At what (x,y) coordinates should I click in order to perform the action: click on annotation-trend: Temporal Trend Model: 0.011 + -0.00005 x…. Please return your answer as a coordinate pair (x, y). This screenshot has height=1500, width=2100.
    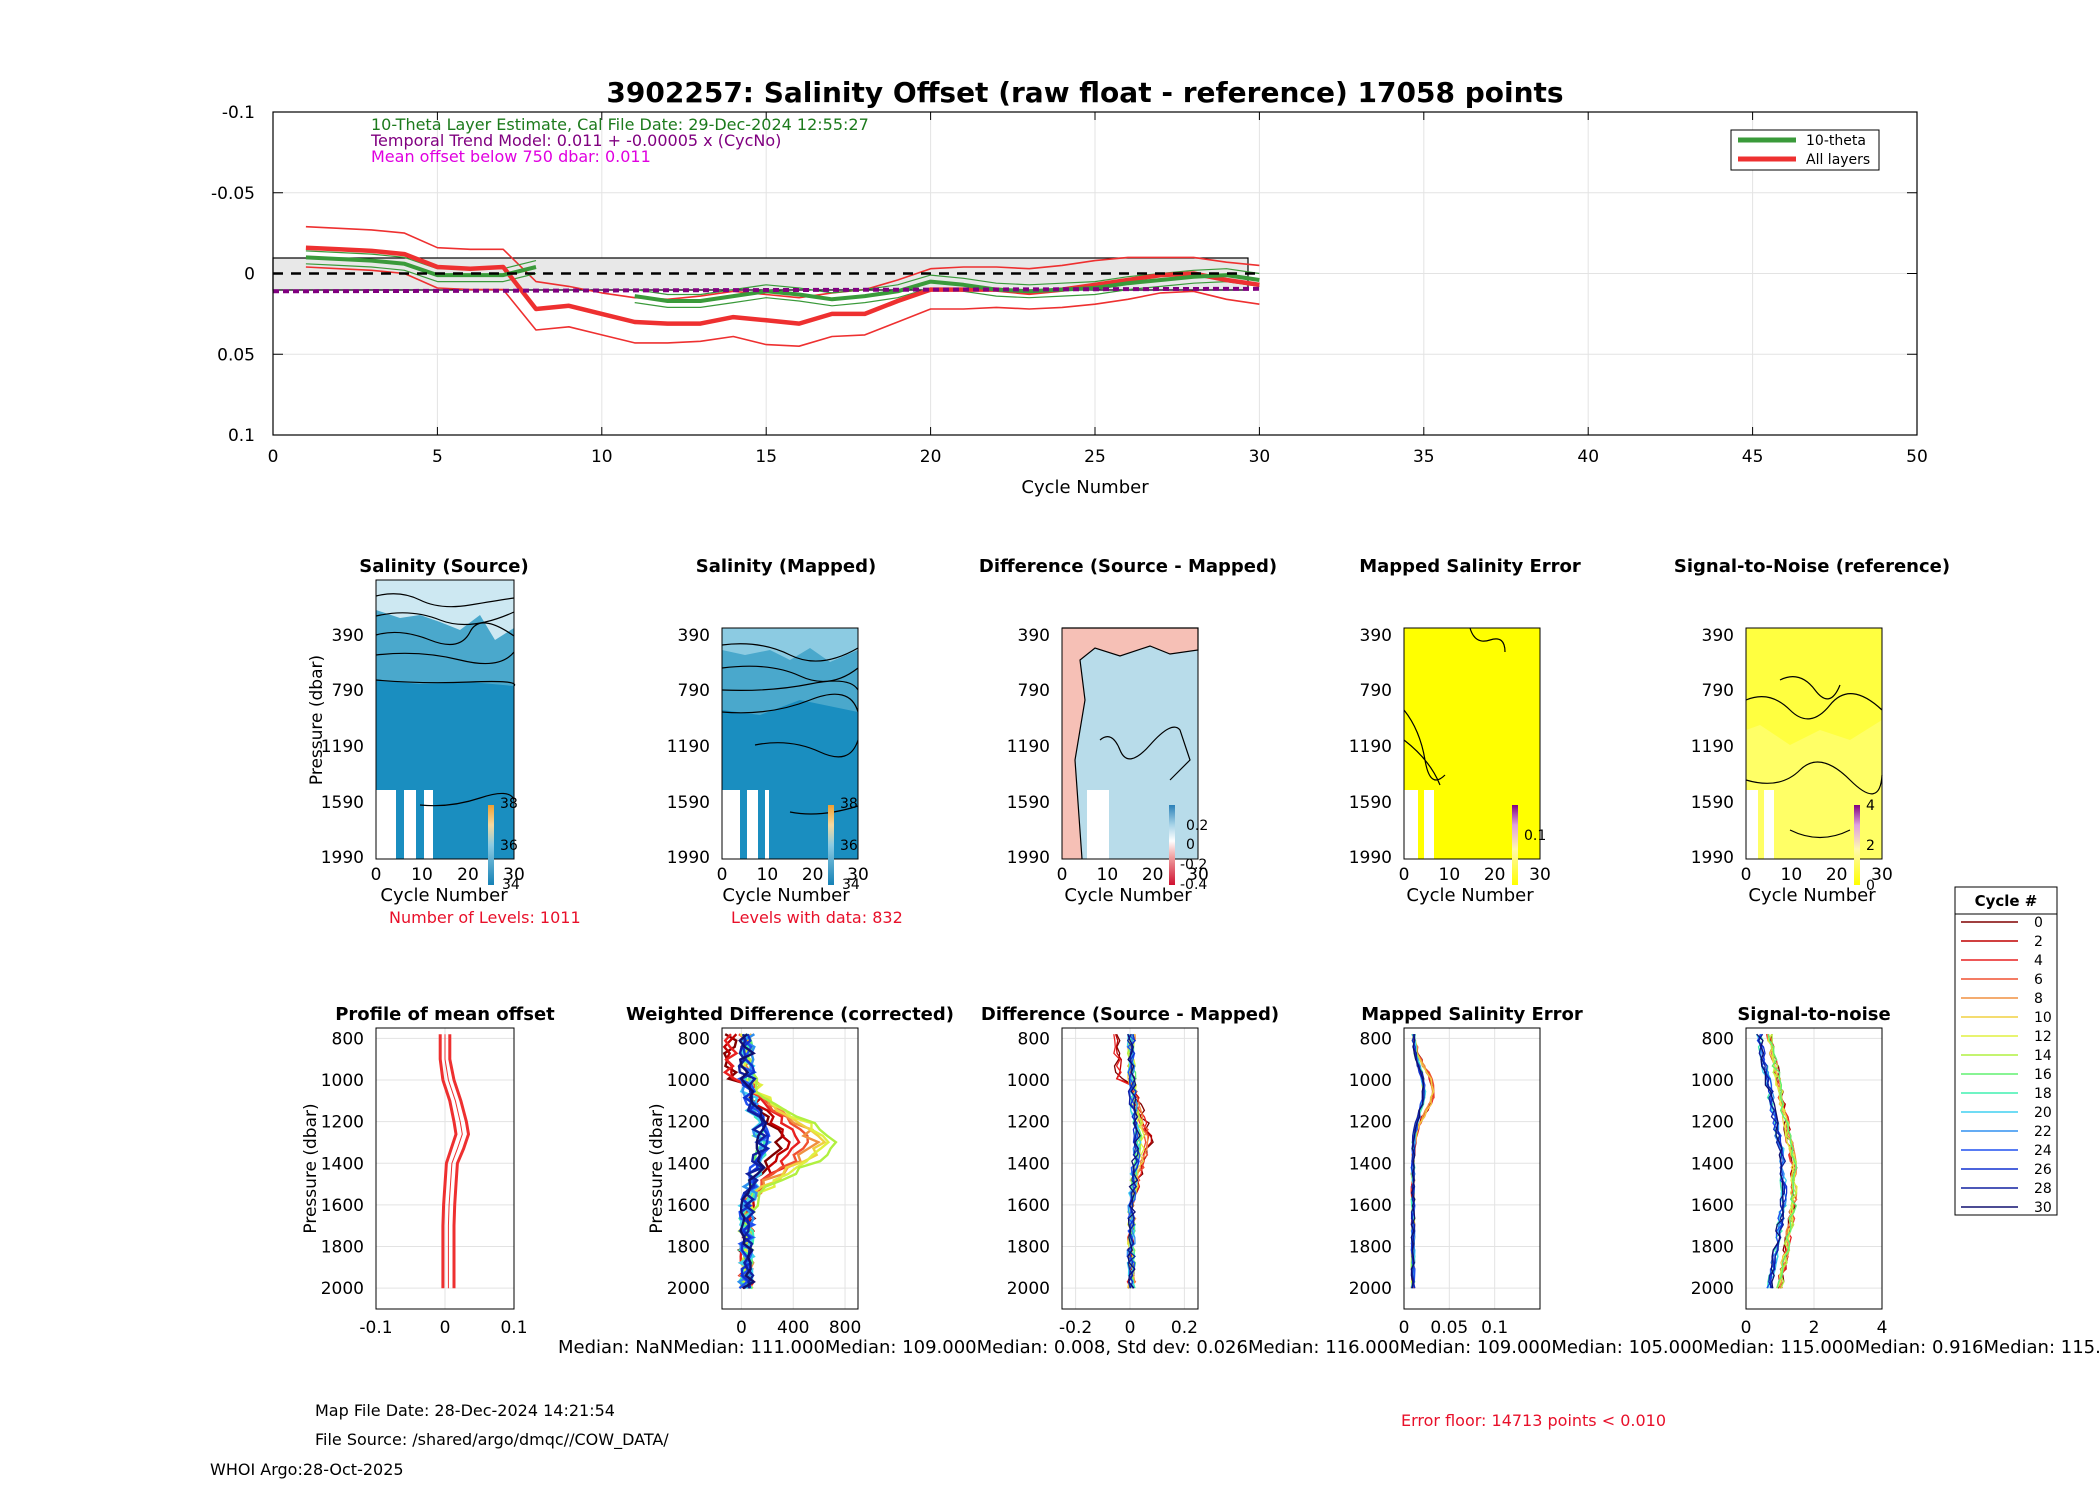
    Looking at the image, I should click on (575, 140).